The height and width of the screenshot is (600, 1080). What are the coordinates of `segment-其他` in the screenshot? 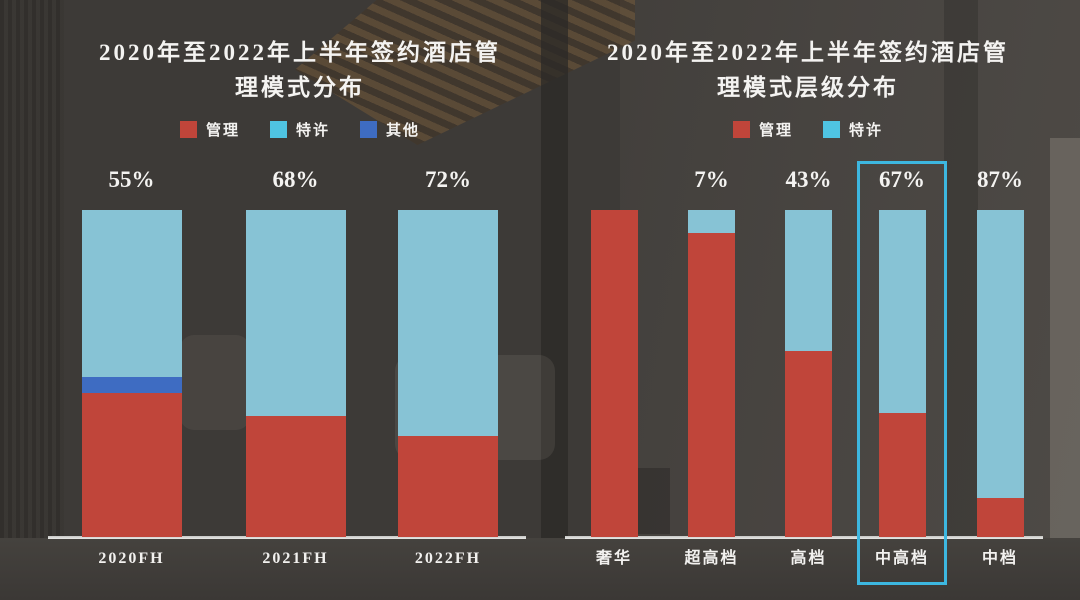 It's located at (131, 385).